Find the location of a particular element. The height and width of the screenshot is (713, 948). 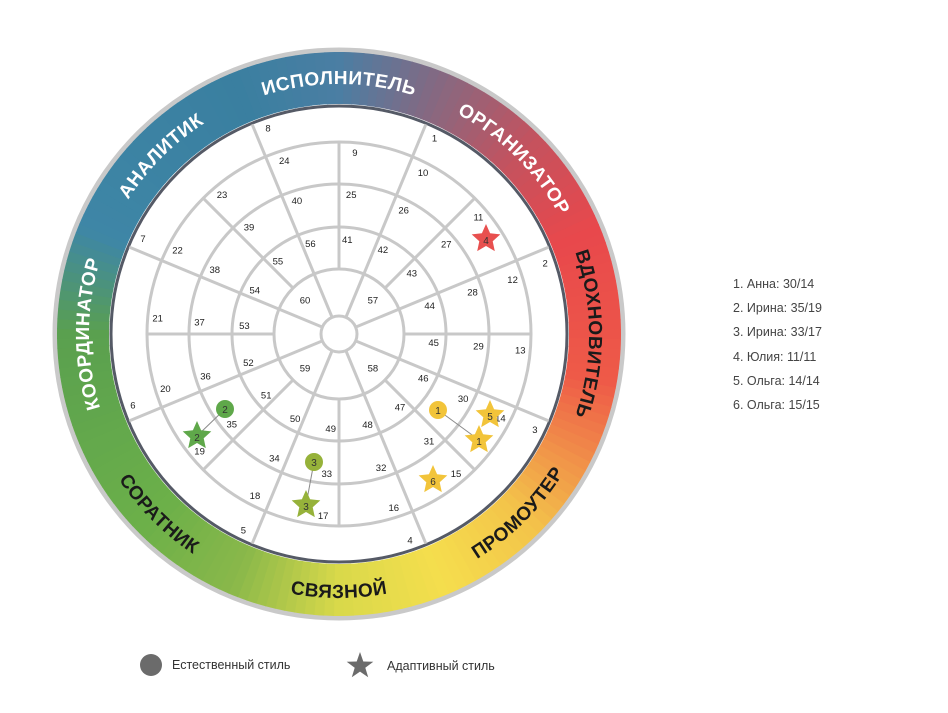

cell-number: 43 is located at coordinates (411, 273).